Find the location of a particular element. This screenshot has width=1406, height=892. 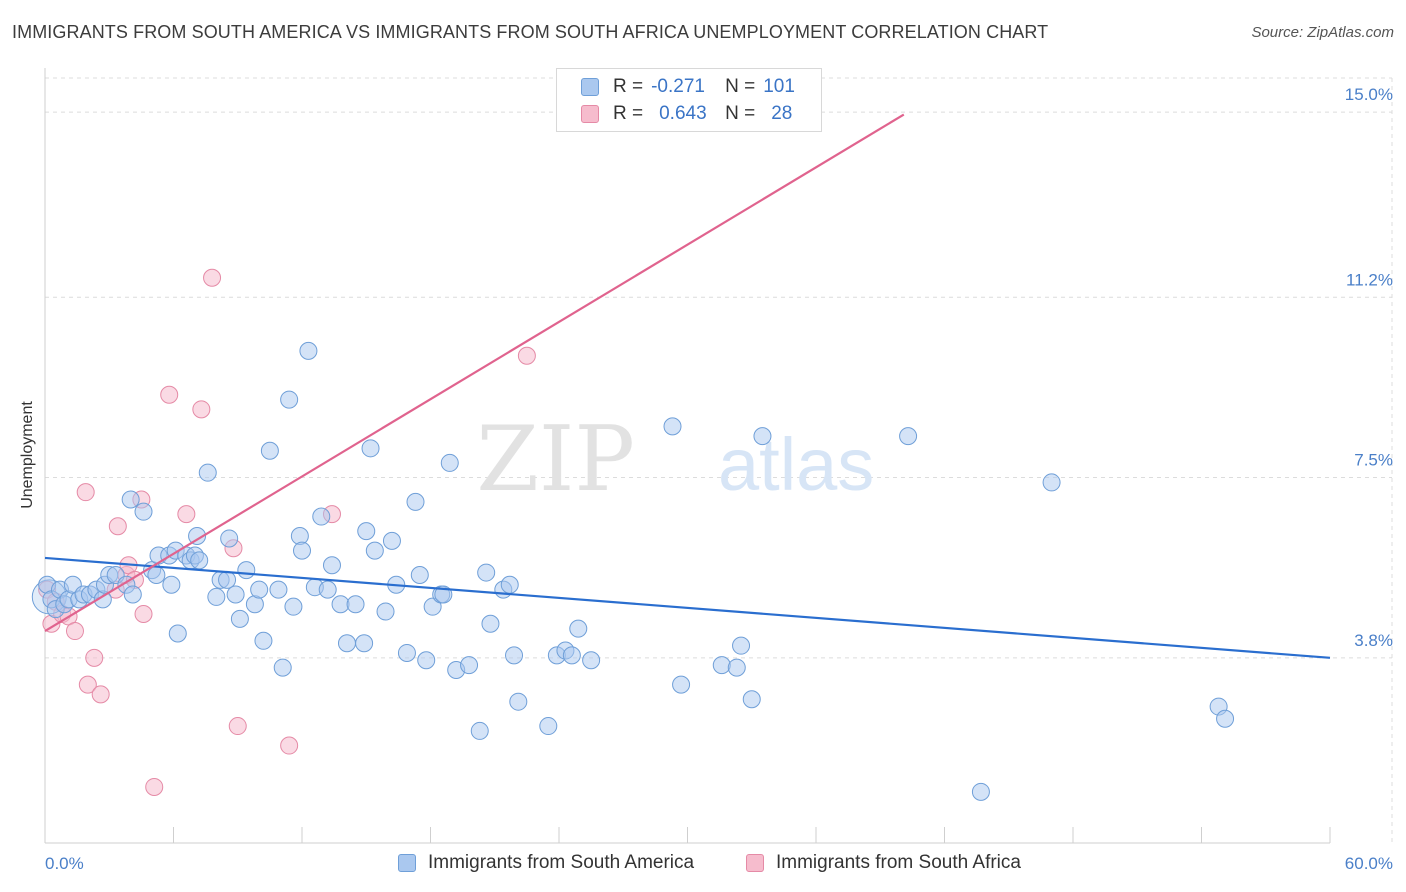

y-tick-label: 15.0% is located at coordinates (1369, 94).